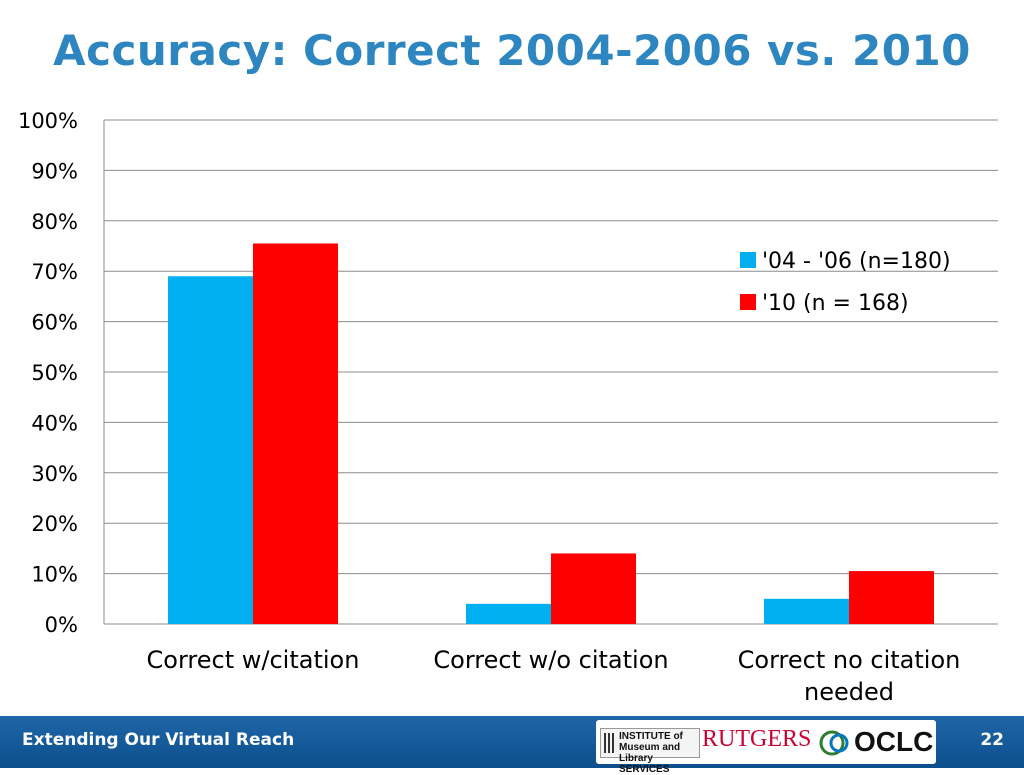 The height and width of the screenshot is (775, 1024). What do you see at coordinates (757, 739) in the screenshot?
I see `rutgers-logo: RUTGERS` at bounding box center [757, 739].